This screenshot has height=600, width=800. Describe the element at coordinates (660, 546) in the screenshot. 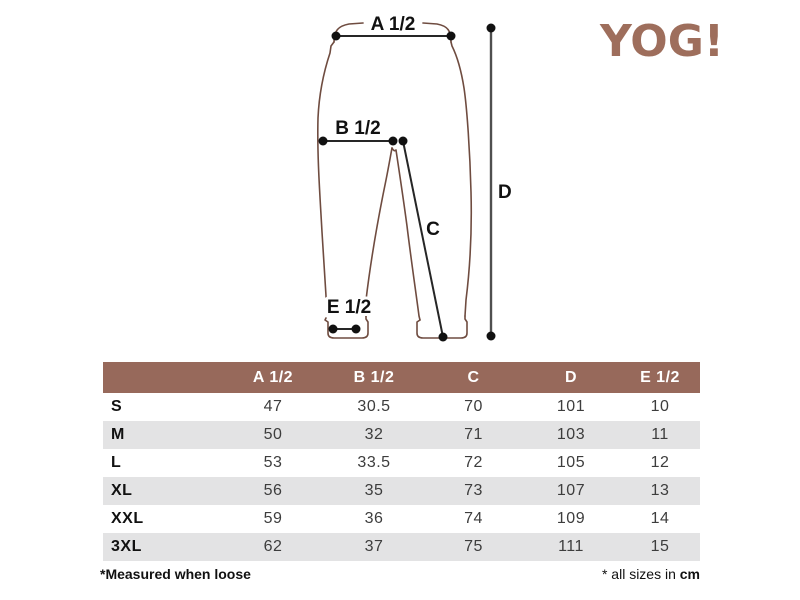

I see `value-cell: 15` at that location.